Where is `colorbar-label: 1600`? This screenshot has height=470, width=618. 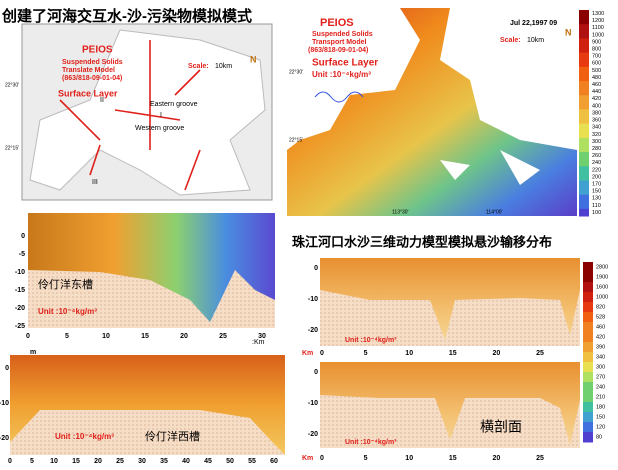 colorbar-label: 1600 is located at coordinates (602, 287).